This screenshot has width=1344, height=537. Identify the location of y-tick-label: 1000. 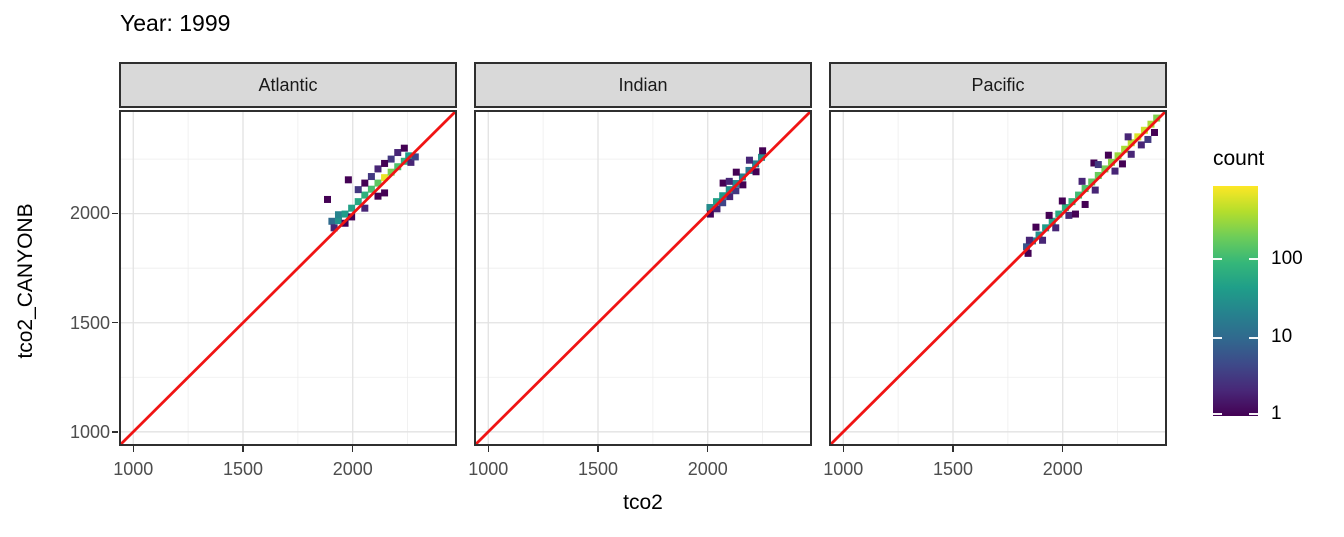
(89, 432).